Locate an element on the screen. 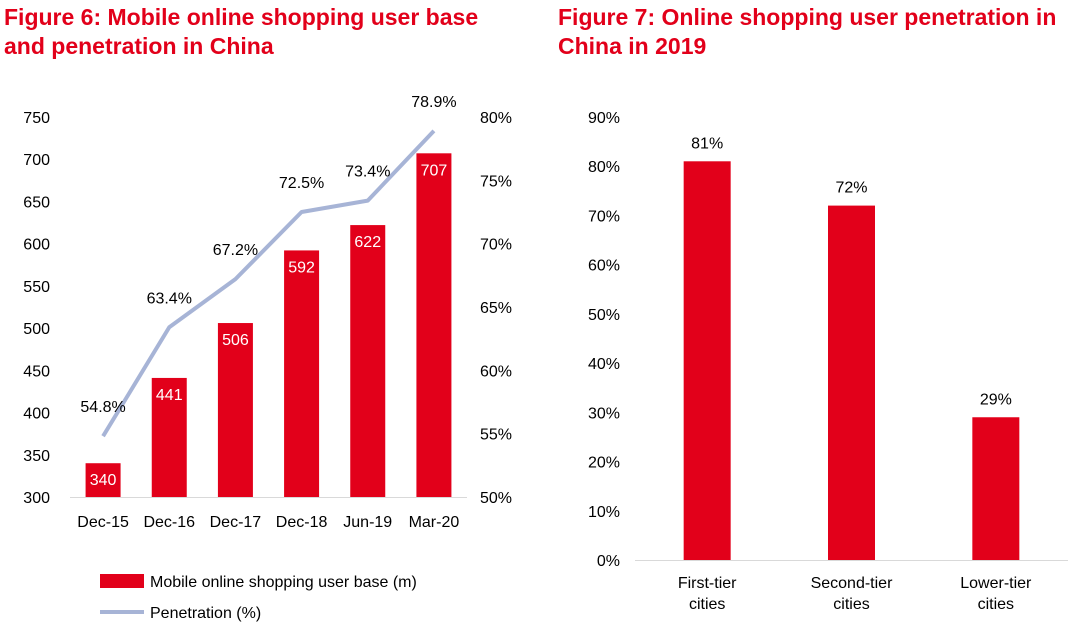 This screenshot has width=1078, height=638. bar-data-label: 29% is located at coordinates (996, 399).